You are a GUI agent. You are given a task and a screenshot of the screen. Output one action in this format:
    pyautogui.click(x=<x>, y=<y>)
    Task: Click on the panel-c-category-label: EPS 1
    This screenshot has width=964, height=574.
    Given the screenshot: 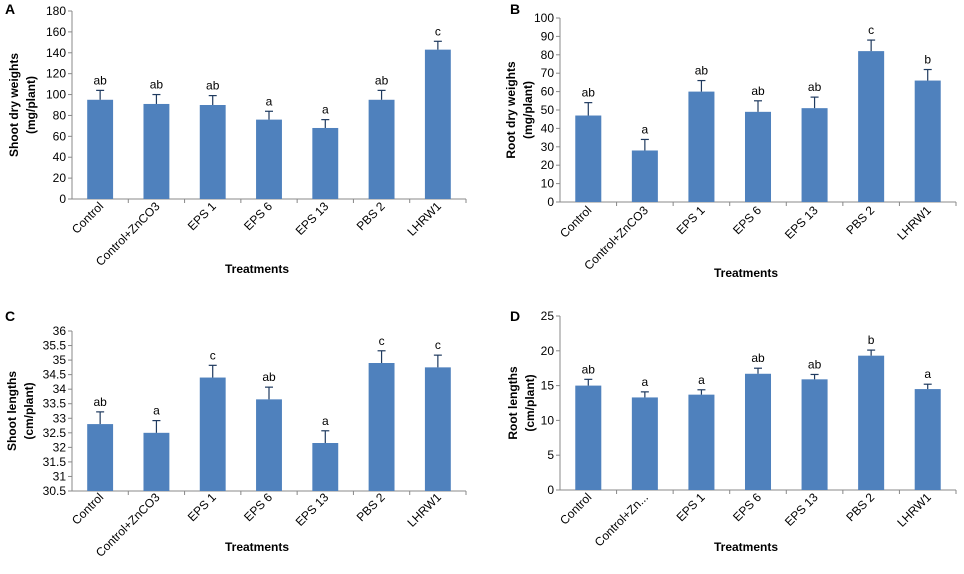 What is the action you would take?
    pyautogui.click(x=202, y=507)
    